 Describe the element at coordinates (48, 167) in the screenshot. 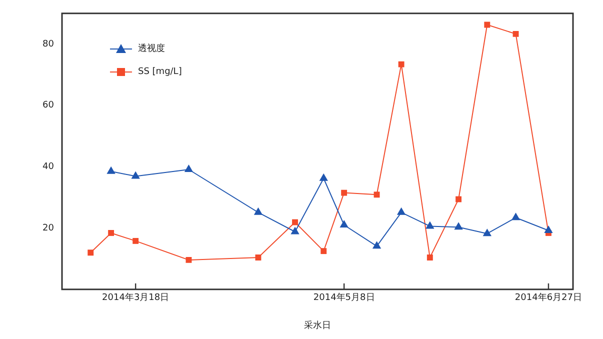

I see `y-tick-label: 40` at that location.